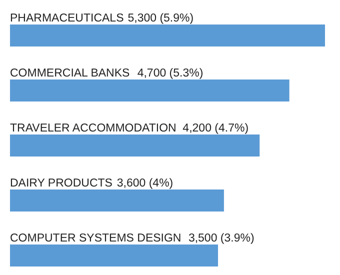 Image resolution: width=340 pixels, height=275 pixels. I want to click on data-label: 4,200 (4.7%), so click(215, 128).